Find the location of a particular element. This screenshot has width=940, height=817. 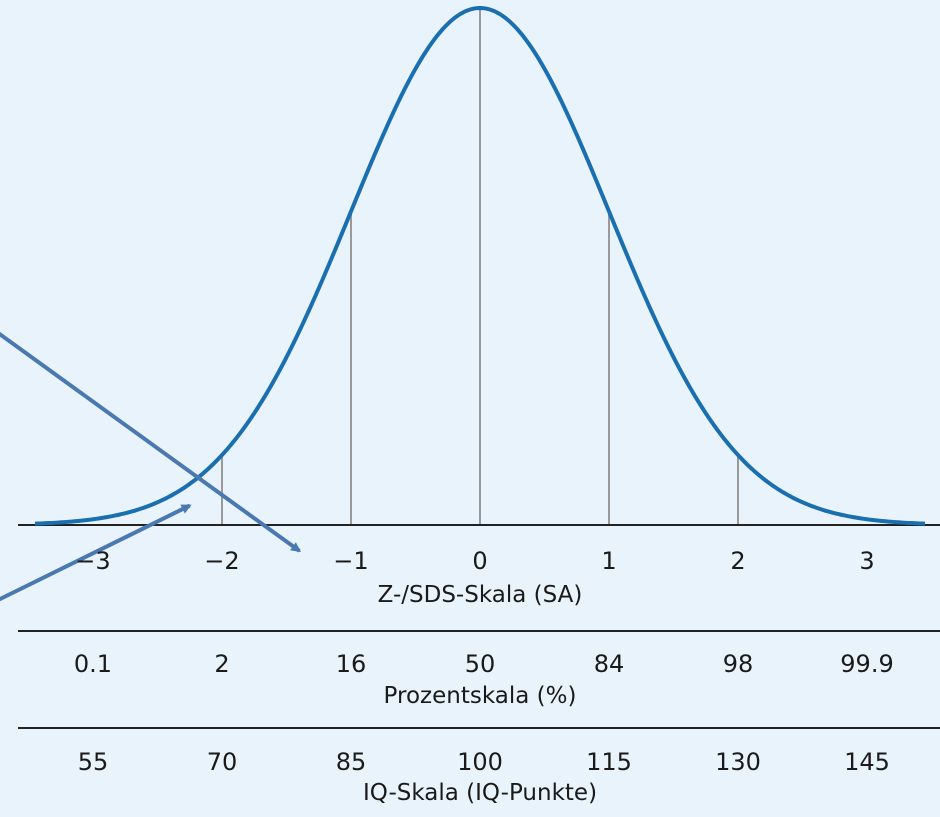

tick-label-z-5: 2 is located at coordinates (737, 561).